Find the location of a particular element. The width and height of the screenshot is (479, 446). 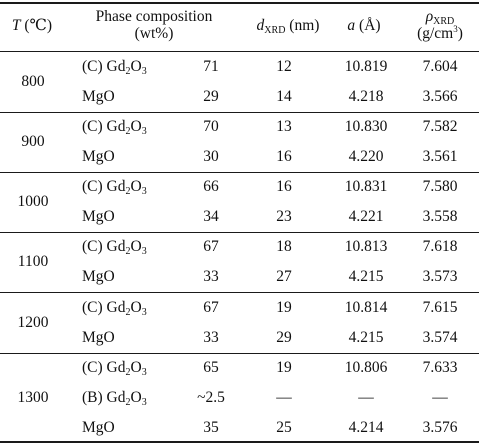

d-xrd-cell: 29 is located at coordinates (284, 337).